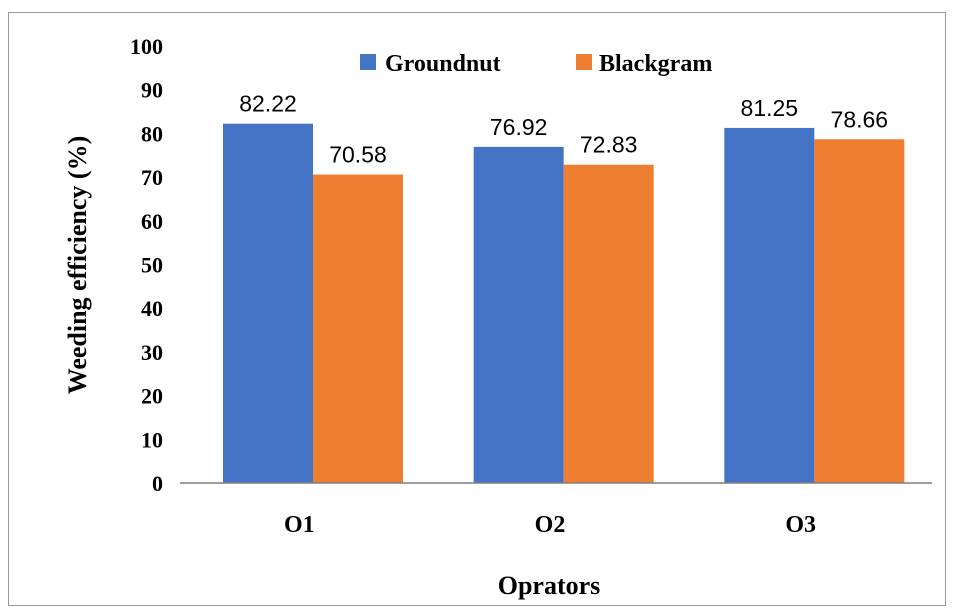 This screenshot has height=612, width=954. I want to click on data-label: 81.25, so click(770, 108).